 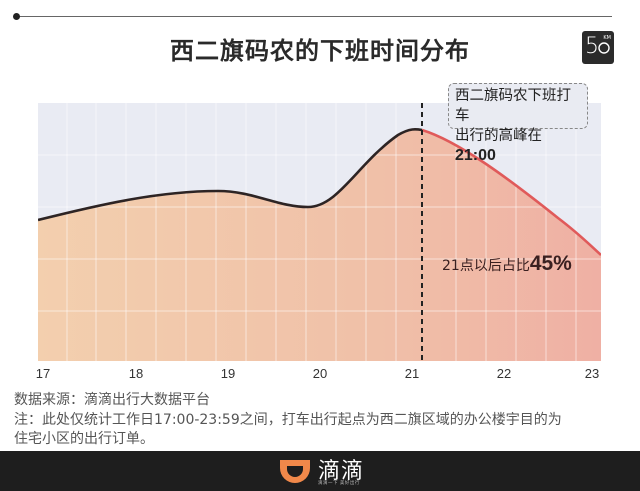 I want to click on x-tick-23: 23, so click(x=592, y=373).